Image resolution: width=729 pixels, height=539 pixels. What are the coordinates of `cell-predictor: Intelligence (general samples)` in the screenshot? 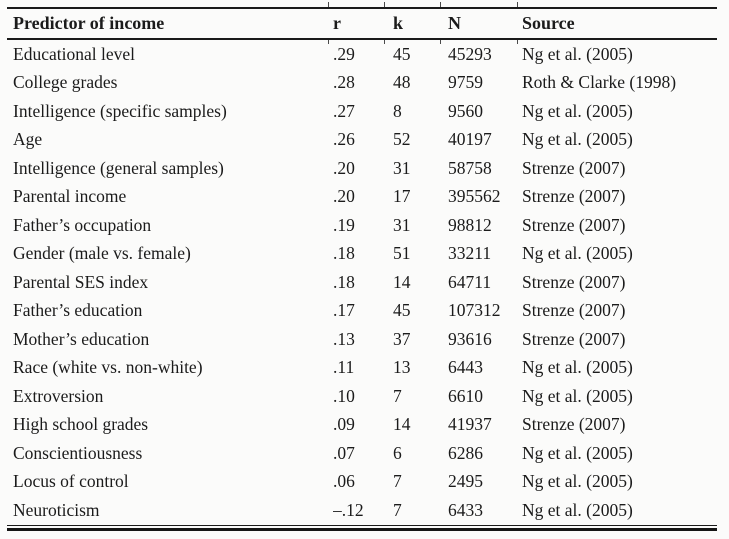 It's located at (118, 167).